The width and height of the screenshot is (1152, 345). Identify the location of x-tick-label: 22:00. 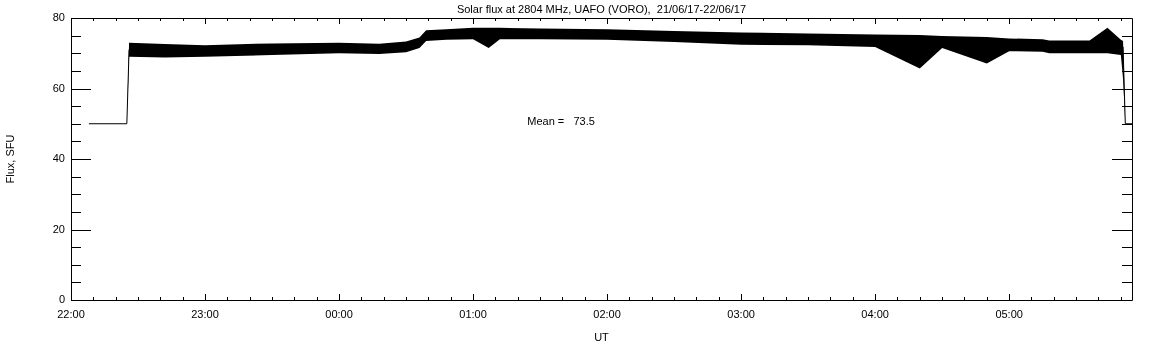
(71, 313).